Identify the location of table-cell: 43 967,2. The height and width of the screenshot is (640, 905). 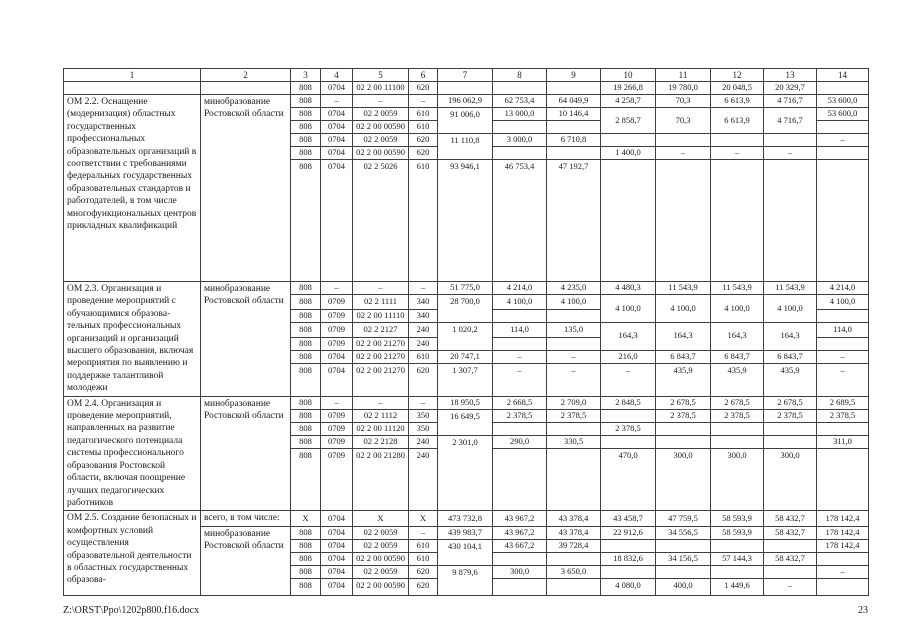
(519, 532).